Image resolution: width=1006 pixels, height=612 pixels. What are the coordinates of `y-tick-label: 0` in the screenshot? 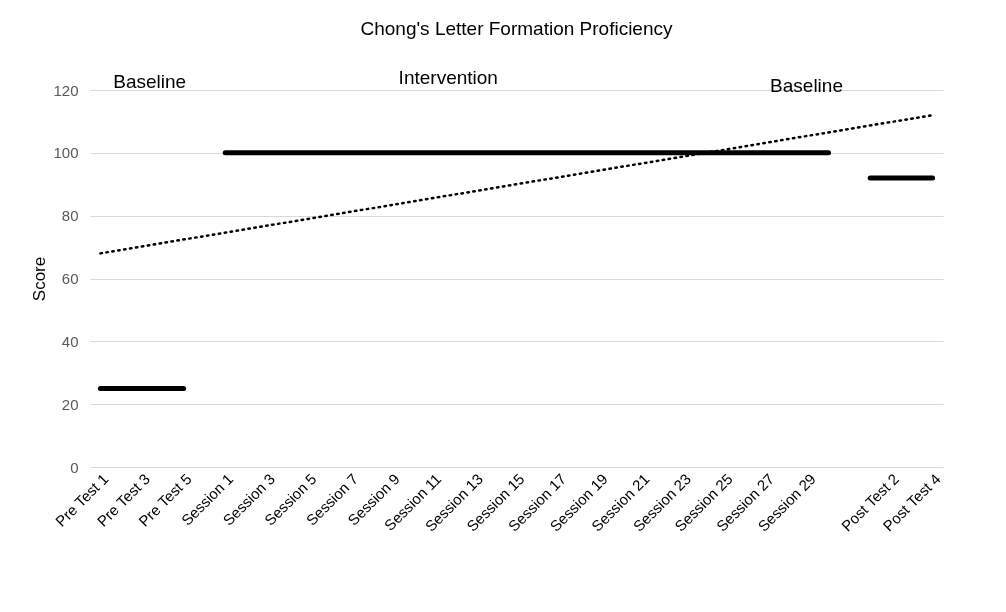 It's located at (74, 467).